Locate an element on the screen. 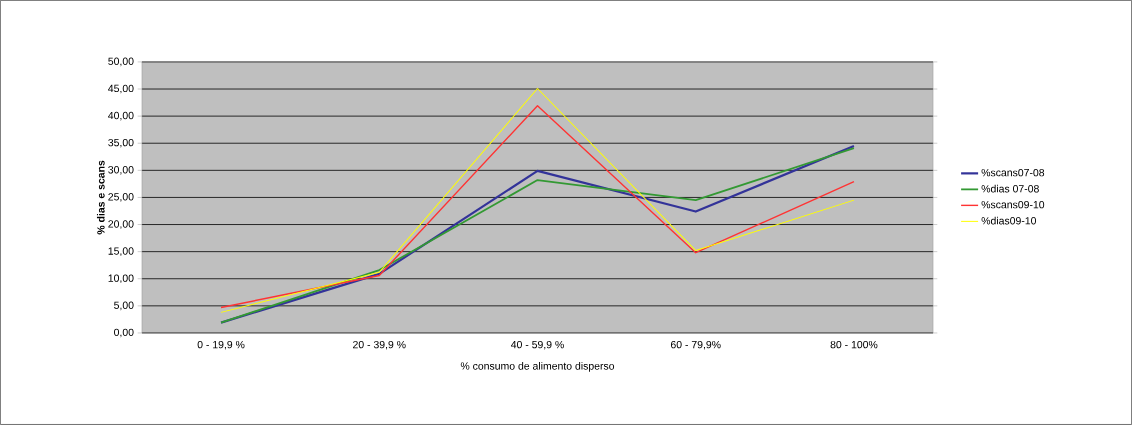  x-tick-label: 0 - 19,9 % is located at coordinates (221, 345).